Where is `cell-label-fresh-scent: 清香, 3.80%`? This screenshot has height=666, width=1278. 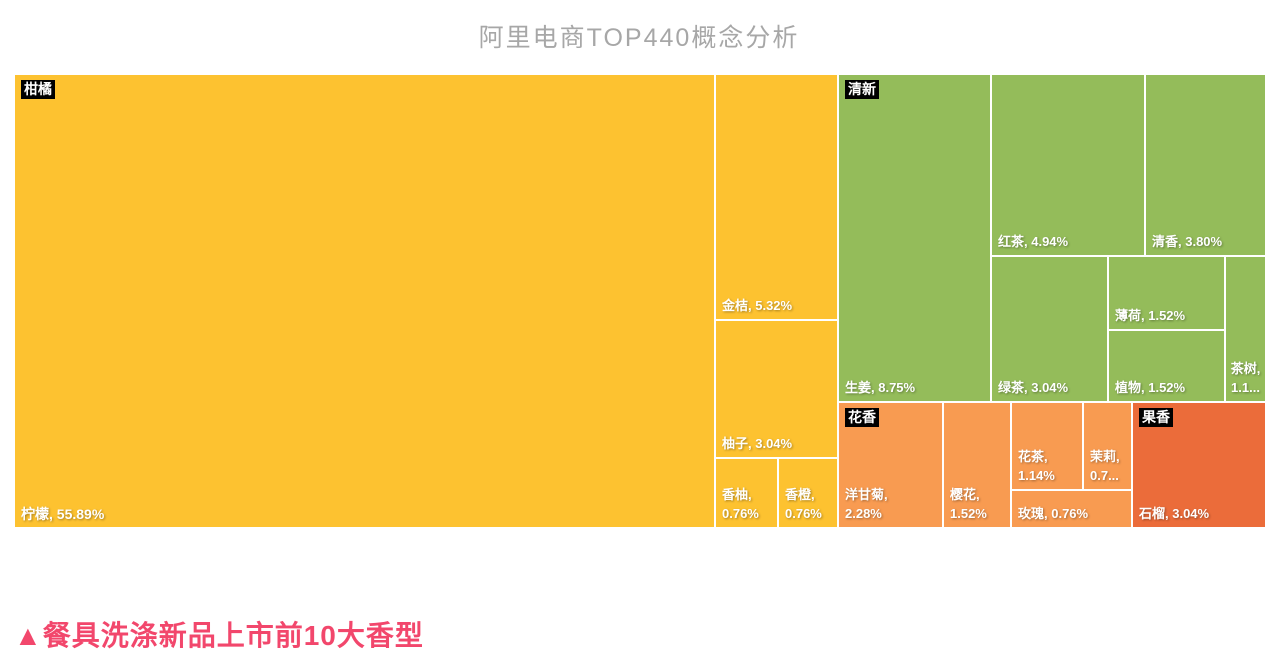 cell-label-fresh-scent: 清香, 3.80% is located at coordinates (1187, 242).